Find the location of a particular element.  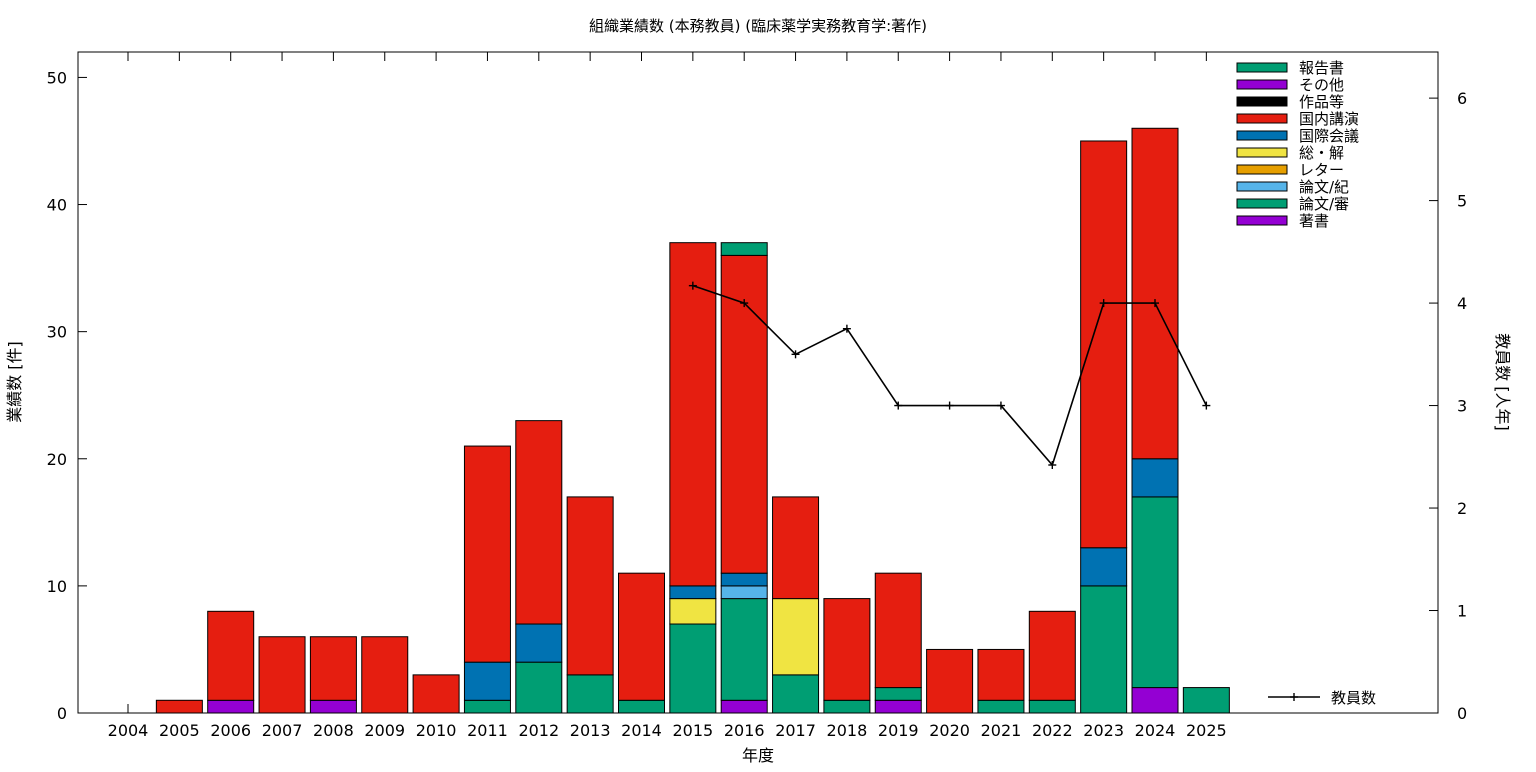

x-tick-label: 2012 is located at coordinates (538, 730).